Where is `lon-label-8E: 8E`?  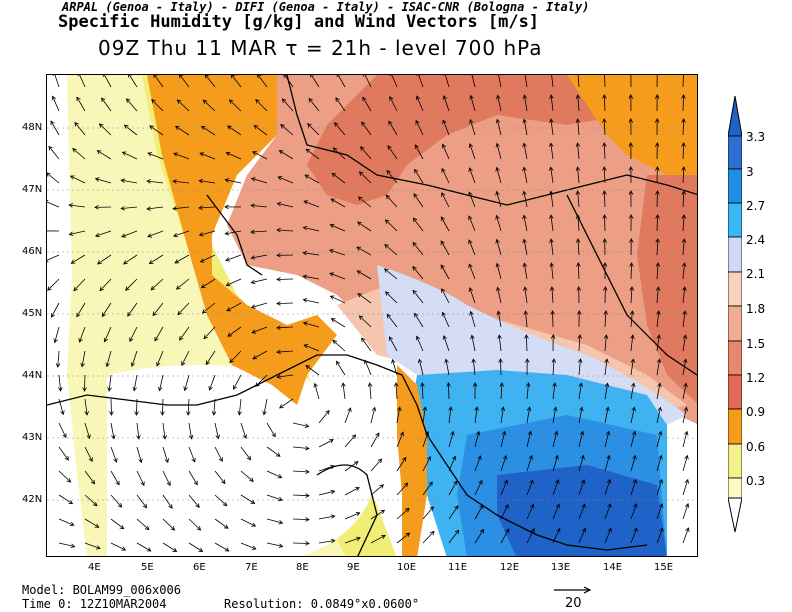 lon-label-8E: 8E is located at coordinates (302, 567).